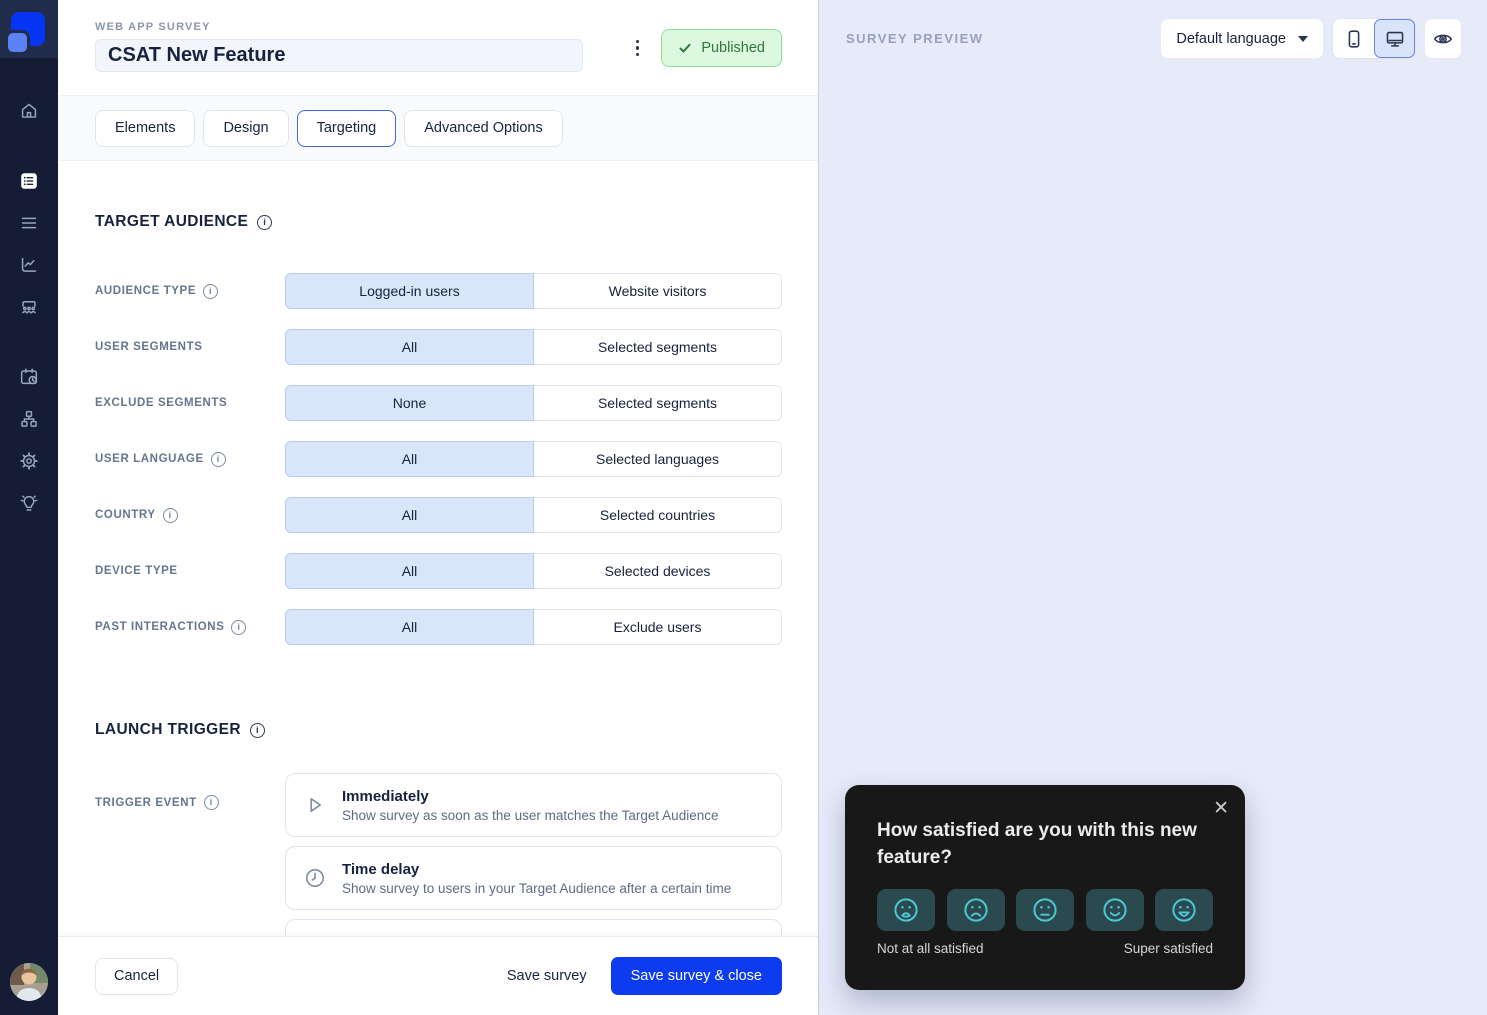 Image resolution: width=1487 pixels, height=1015 pixels. What do you see at coordinates (637, 41) in the screenshot?
I see `kebab-icon` at bounding box center [637, 41].